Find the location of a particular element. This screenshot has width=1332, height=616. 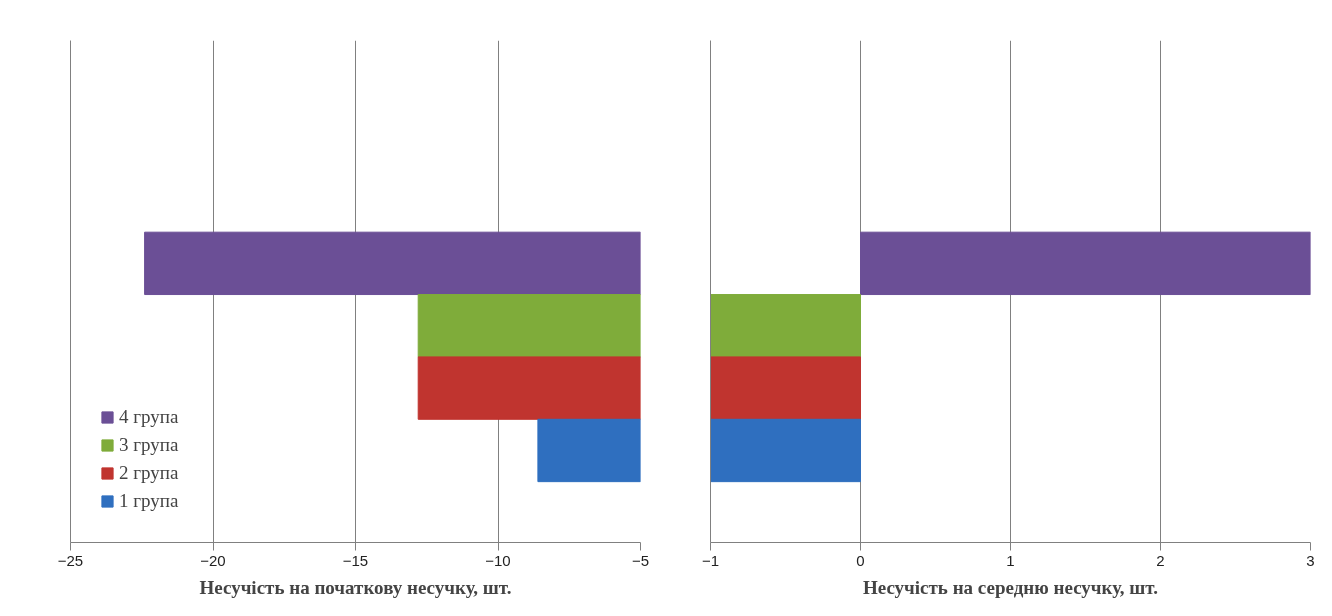

x-tick-label: −20 is located at coordinates (213, 560).